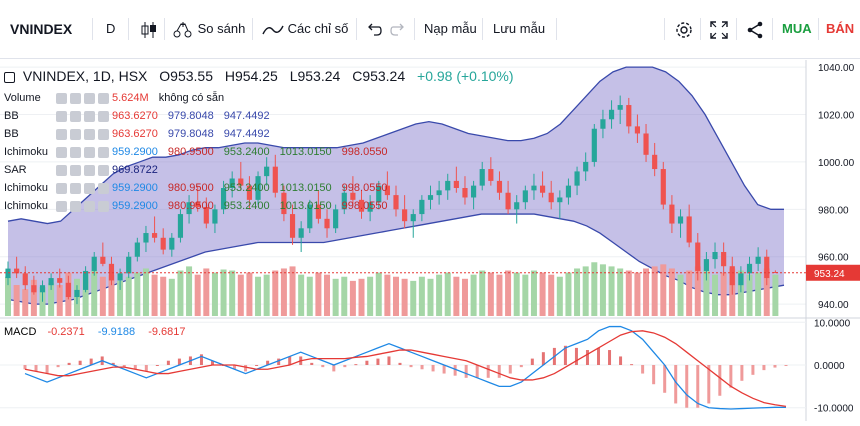 This screenshot has width=860, height=426. What do you see at coordinates (135, 188) in the screenshot?
I see `legend-value: 959.2900` at bounding box center [135, 188].